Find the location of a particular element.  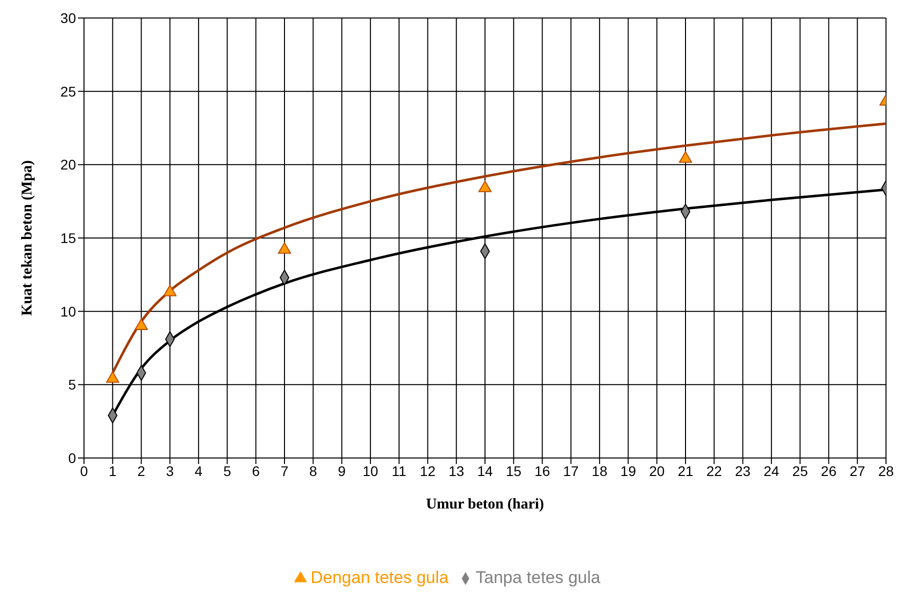

x-tick-label: 10 is located at coordinates (370, 470).